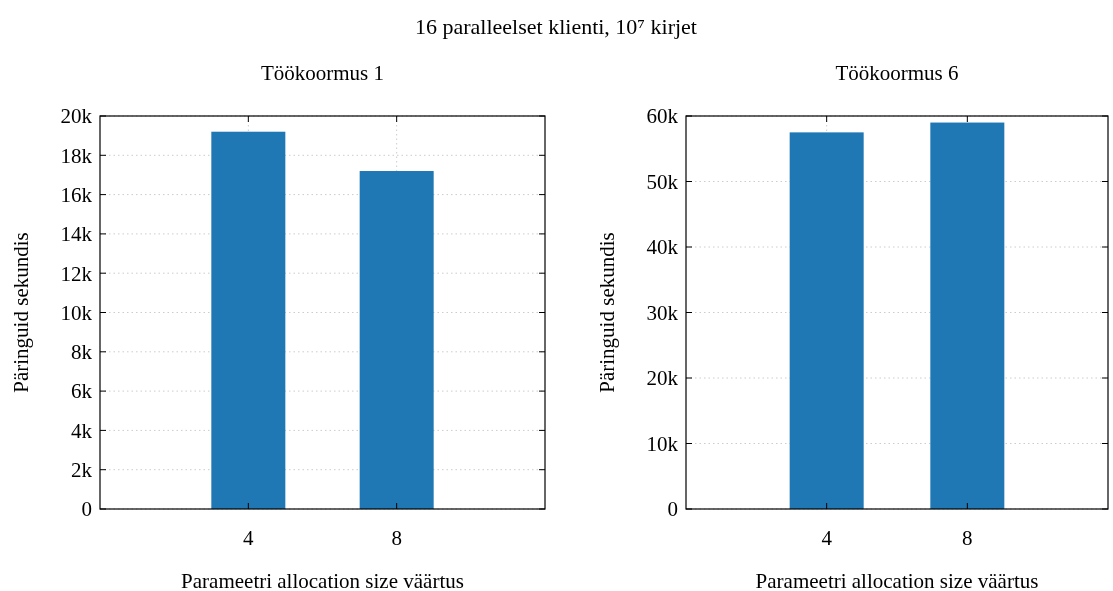  I want to click on chart-title: 16 paralleelset klienti, 10⁷ kirjet, so click(556, 26).